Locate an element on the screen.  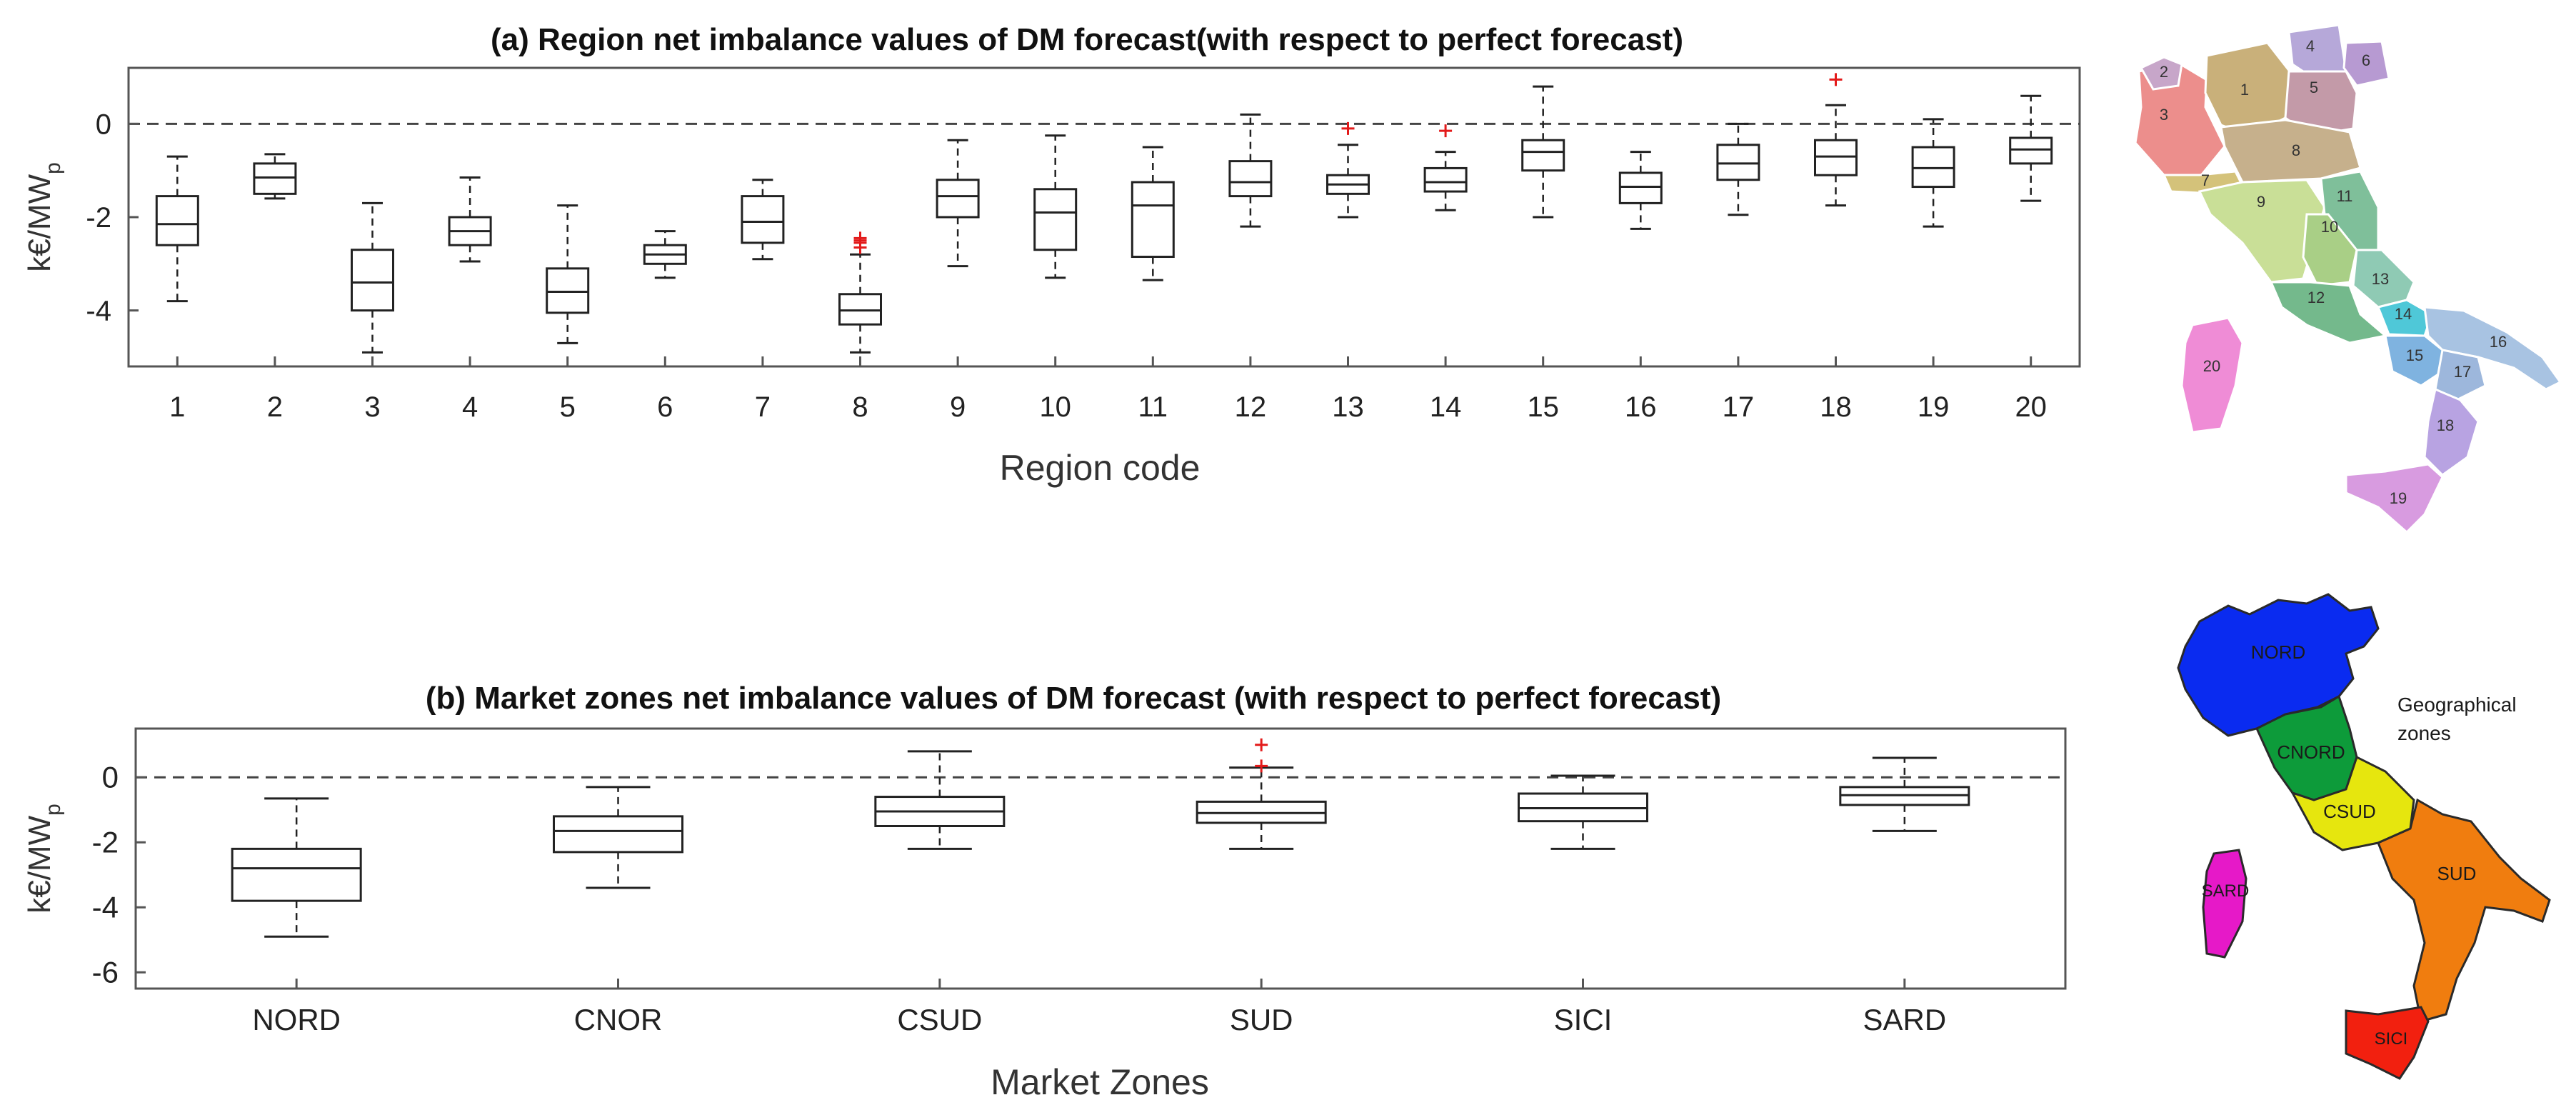
chart-a-ytick-label: -2 is located at coordinates (98, 218).